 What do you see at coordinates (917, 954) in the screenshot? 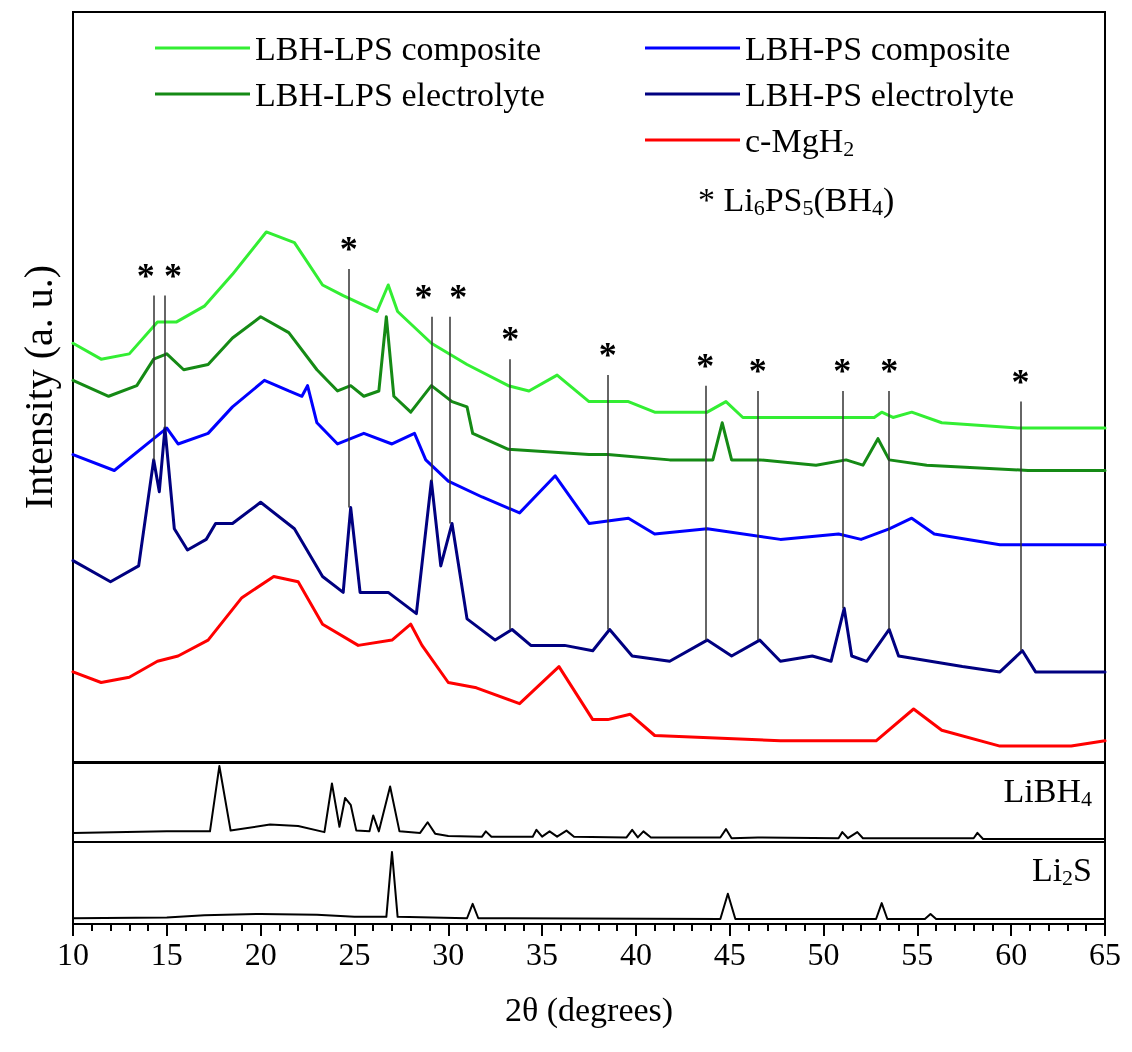
I see `x-tick-label: 55` at bounding box center [917, 954].